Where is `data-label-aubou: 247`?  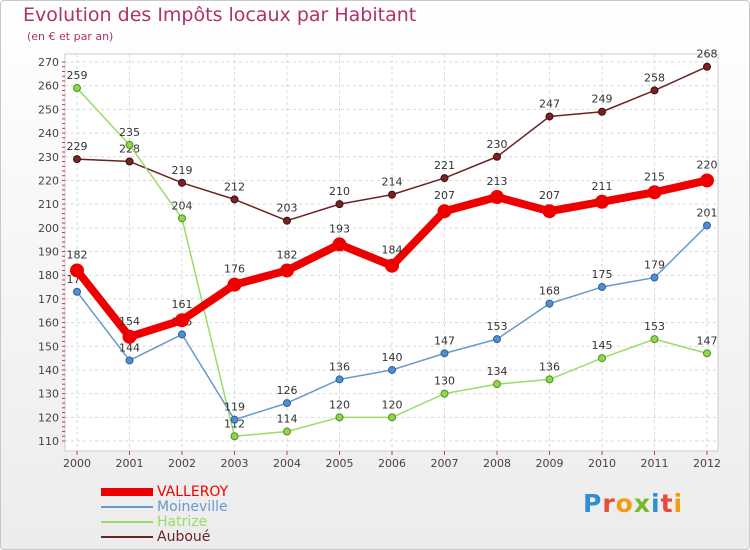
data-label-aubou: 247 is located at coordinates (549, 103).